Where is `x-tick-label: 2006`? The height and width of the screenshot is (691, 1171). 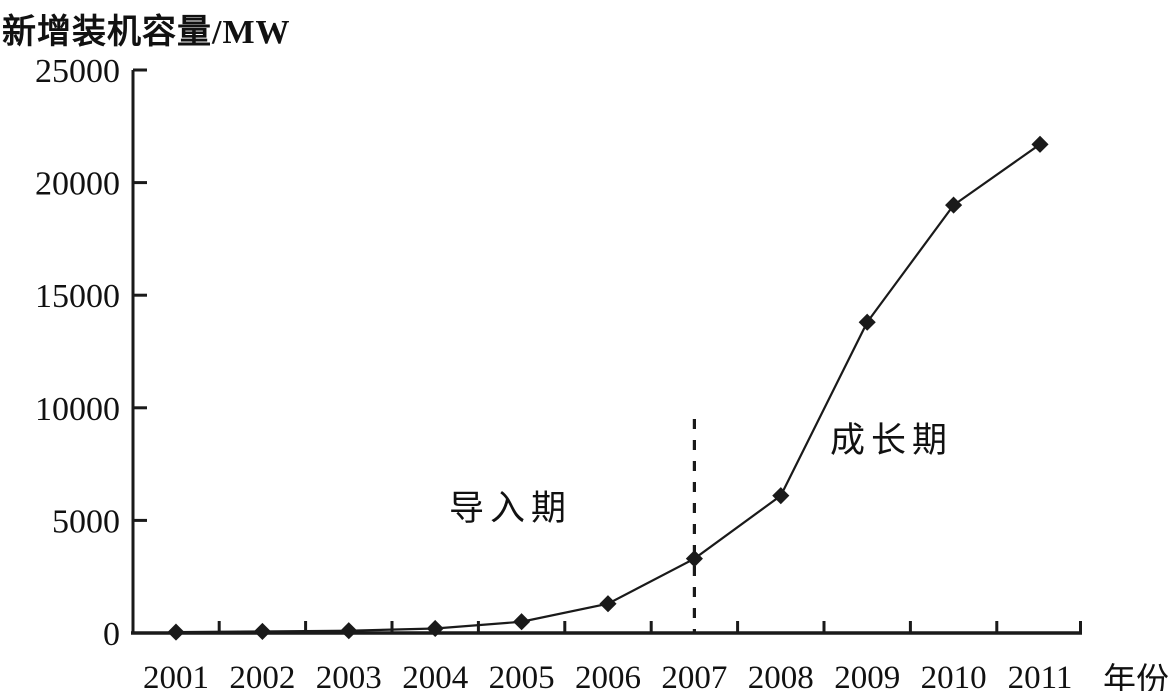
x-tick-label: 2006 is located at coordinates (608, 675).